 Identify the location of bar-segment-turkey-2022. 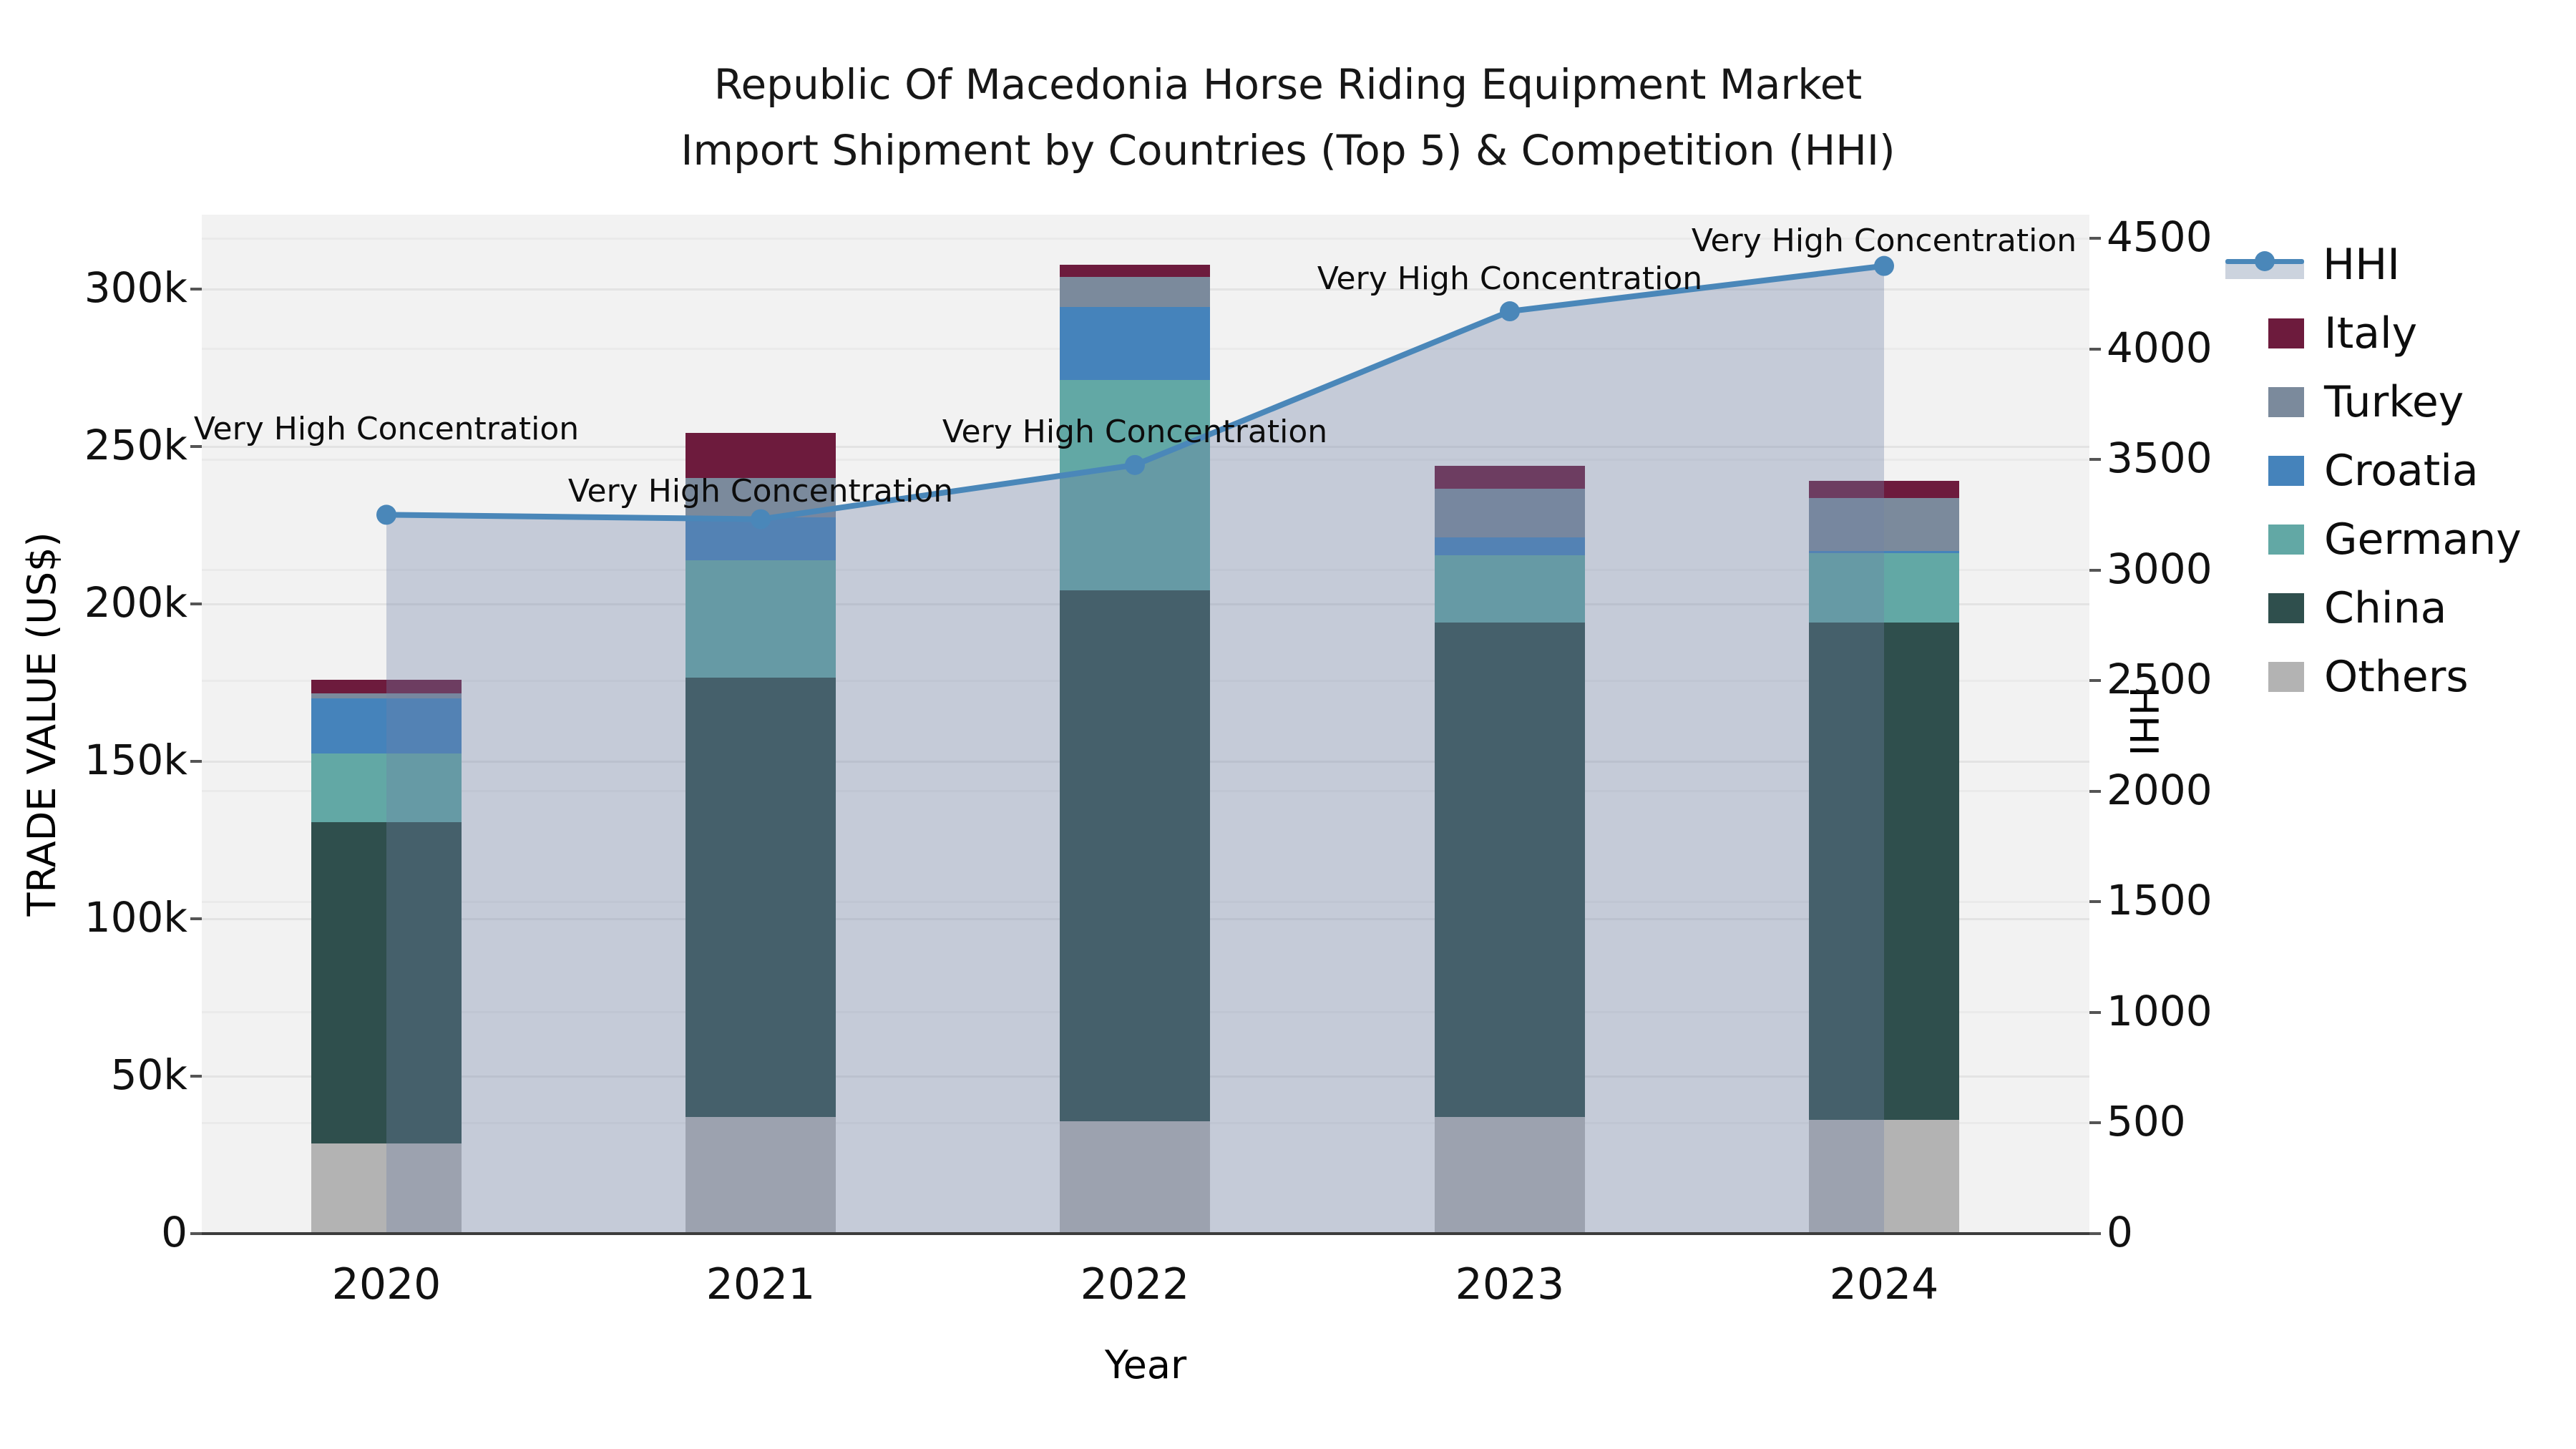
(1135, 292).